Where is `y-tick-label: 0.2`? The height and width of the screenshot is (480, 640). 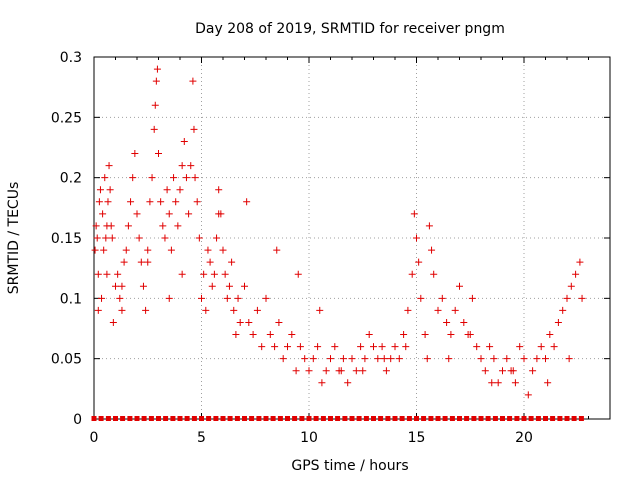 y-tick-label: 0.2 is located at coordinates (71, 179).